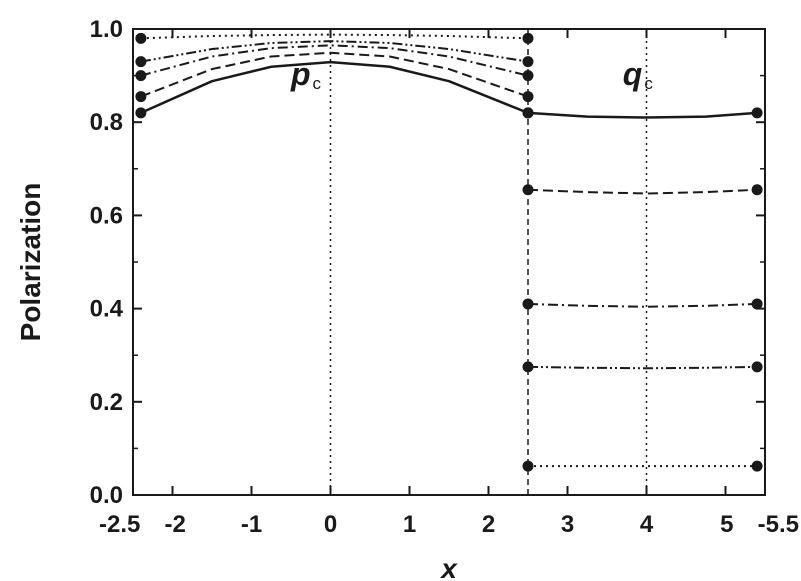 The height and width of the screenshot is (581, 801). What do you see at coordinates (106, 122) in the screenshot?
I see `y-tick-label-4: 0.8` at bounding box center [106, 122].